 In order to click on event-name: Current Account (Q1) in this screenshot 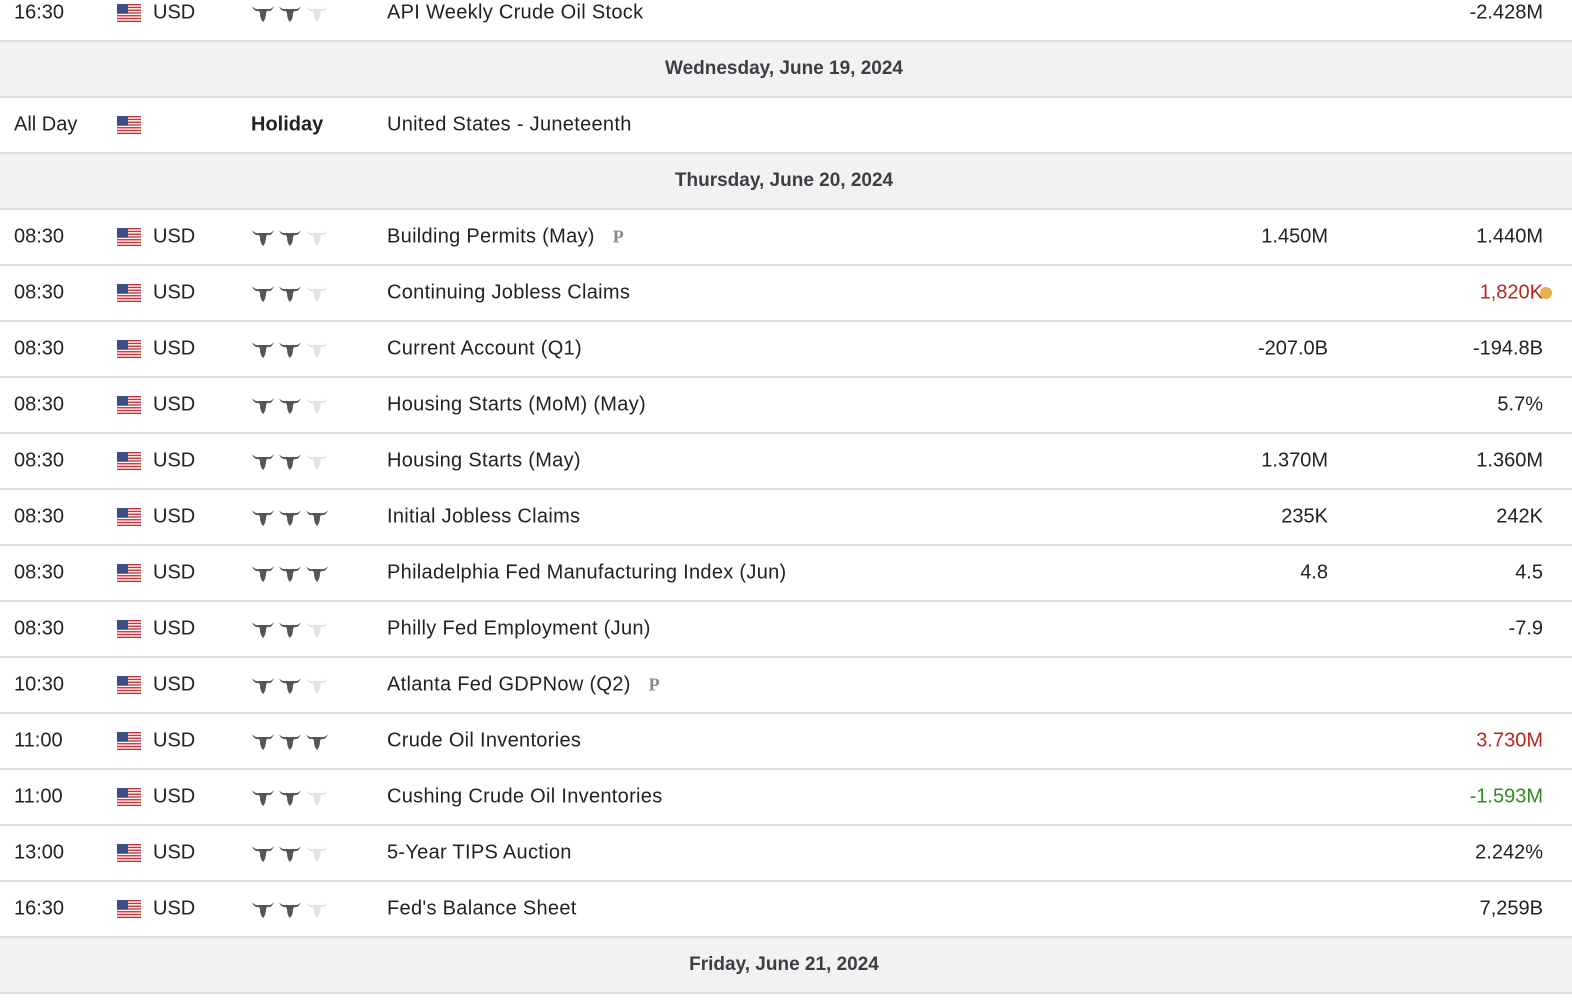, I will do `click(484, 348)`.